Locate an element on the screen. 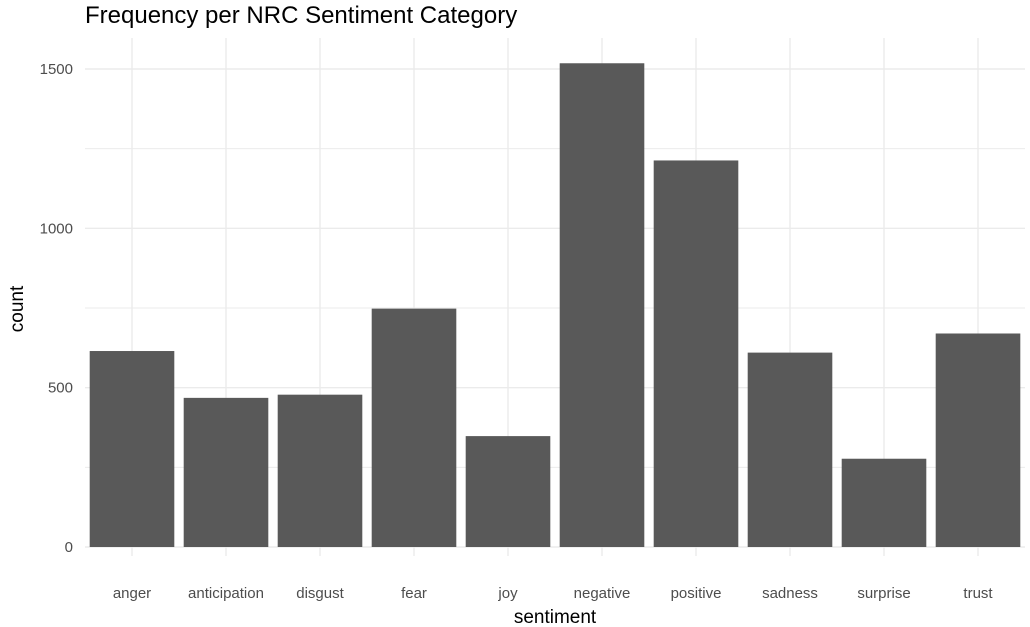 The image size is (1030, 627). x-tick-label: anticipation is located at coordinates (226, 593).